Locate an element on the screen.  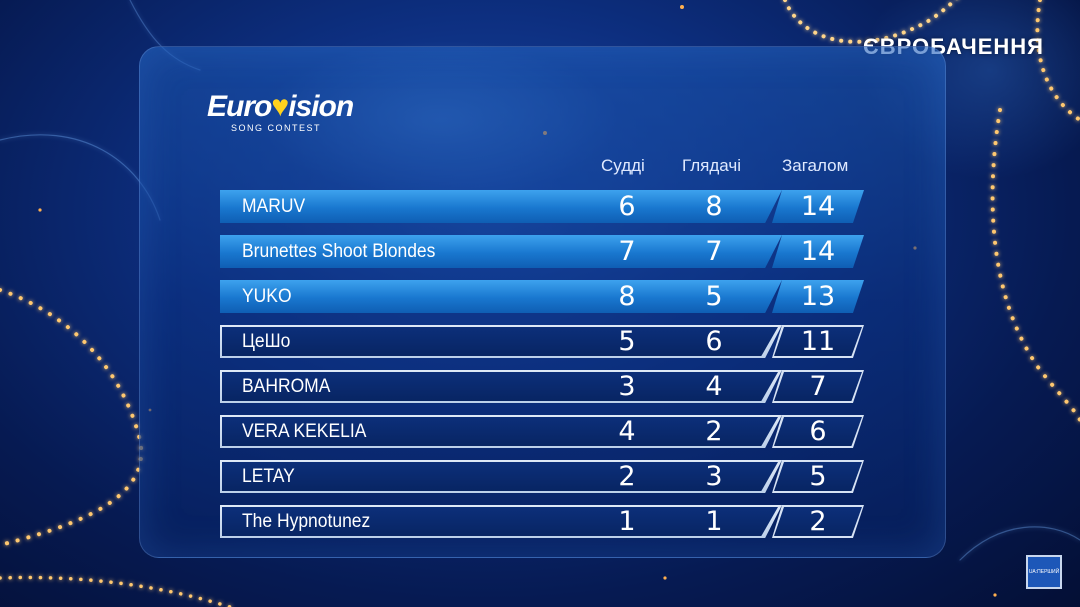
jury-score: 2 is located at coordinates (627, 476).